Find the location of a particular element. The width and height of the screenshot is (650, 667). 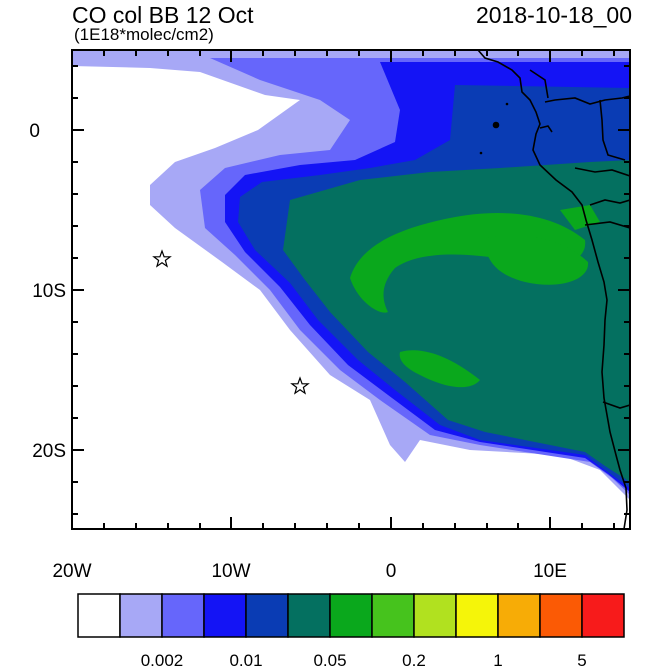

contour-green-c is located at coordinates (439, 369).